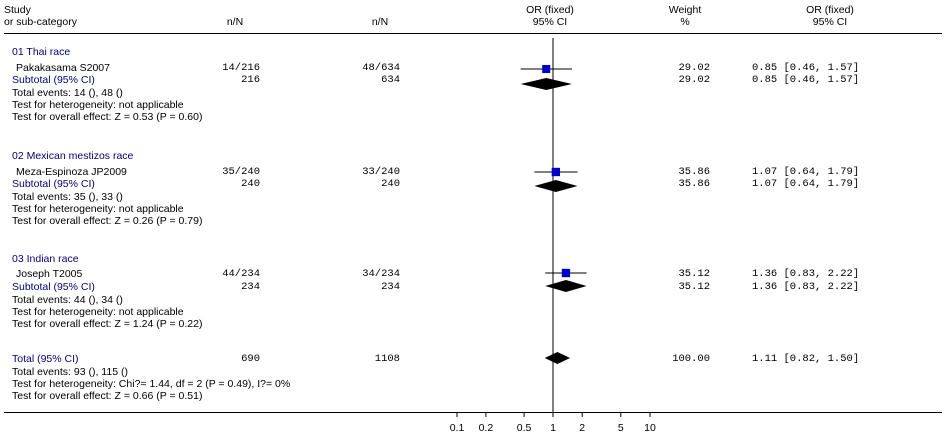  Describe the element at coordinates (457, 428) in the screenshot. I see `axis-tick-label: 0.1` at that location.